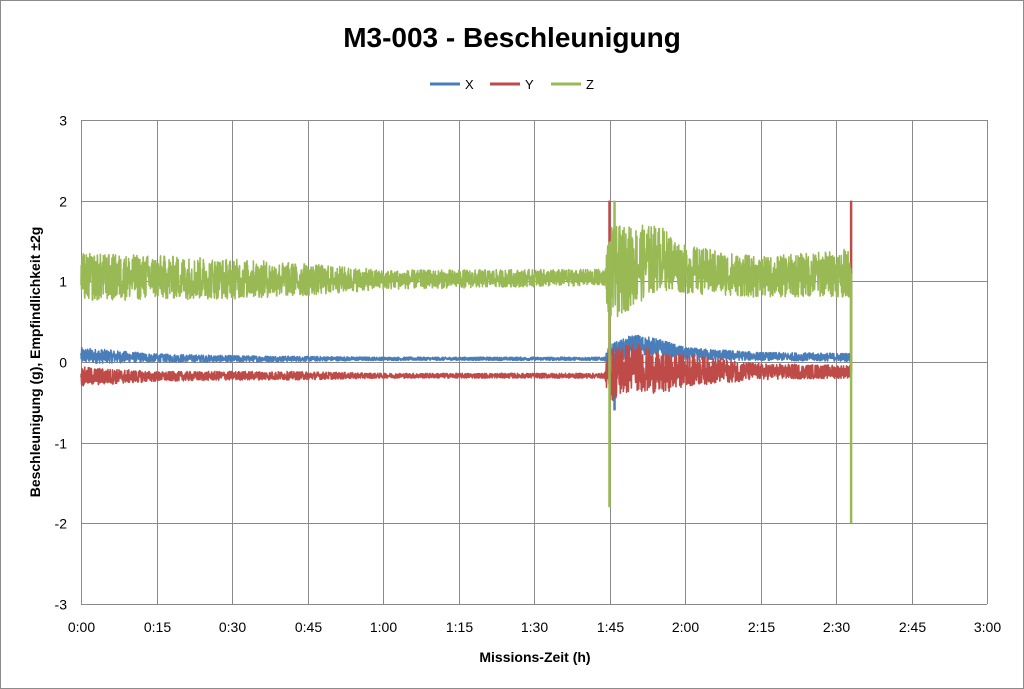  What do you see at coordinates (459, 627) in the screenshot?
I see `x-tick-label: 1:15` at bounding box center [459, 627].